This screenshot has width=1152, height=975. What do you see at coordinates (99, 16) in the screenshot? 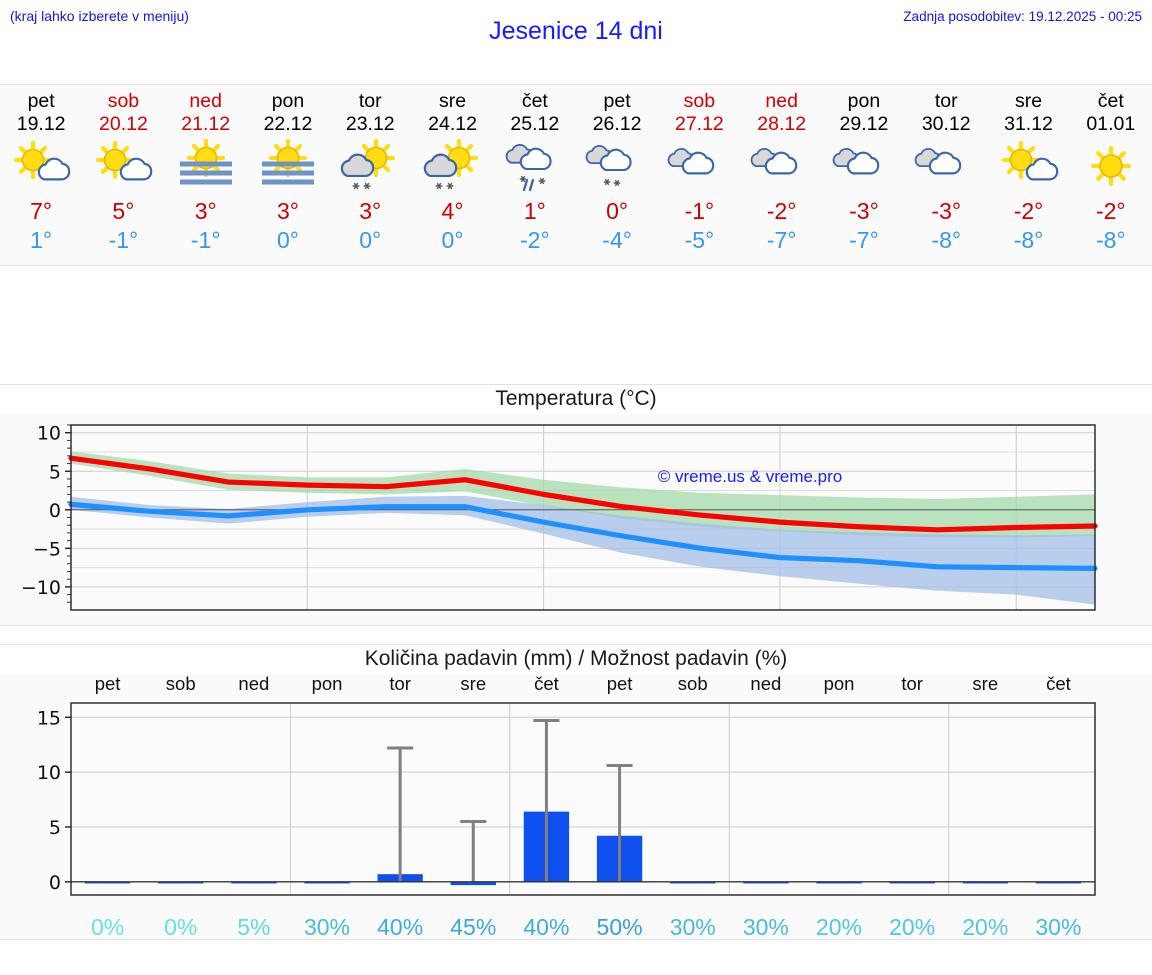
I see `menu-hint: (kraj lahko izberete v meniju)` at bounding box center [99, 16].